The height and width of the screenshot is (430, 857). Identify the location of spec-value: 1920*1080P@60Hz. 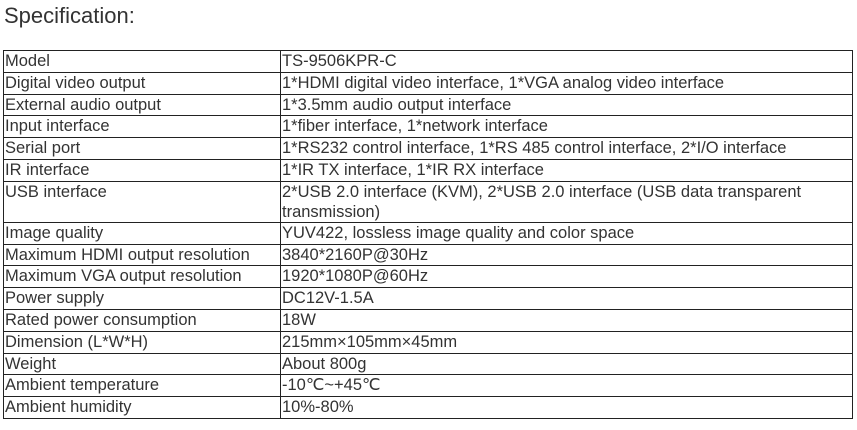
(566, 277).